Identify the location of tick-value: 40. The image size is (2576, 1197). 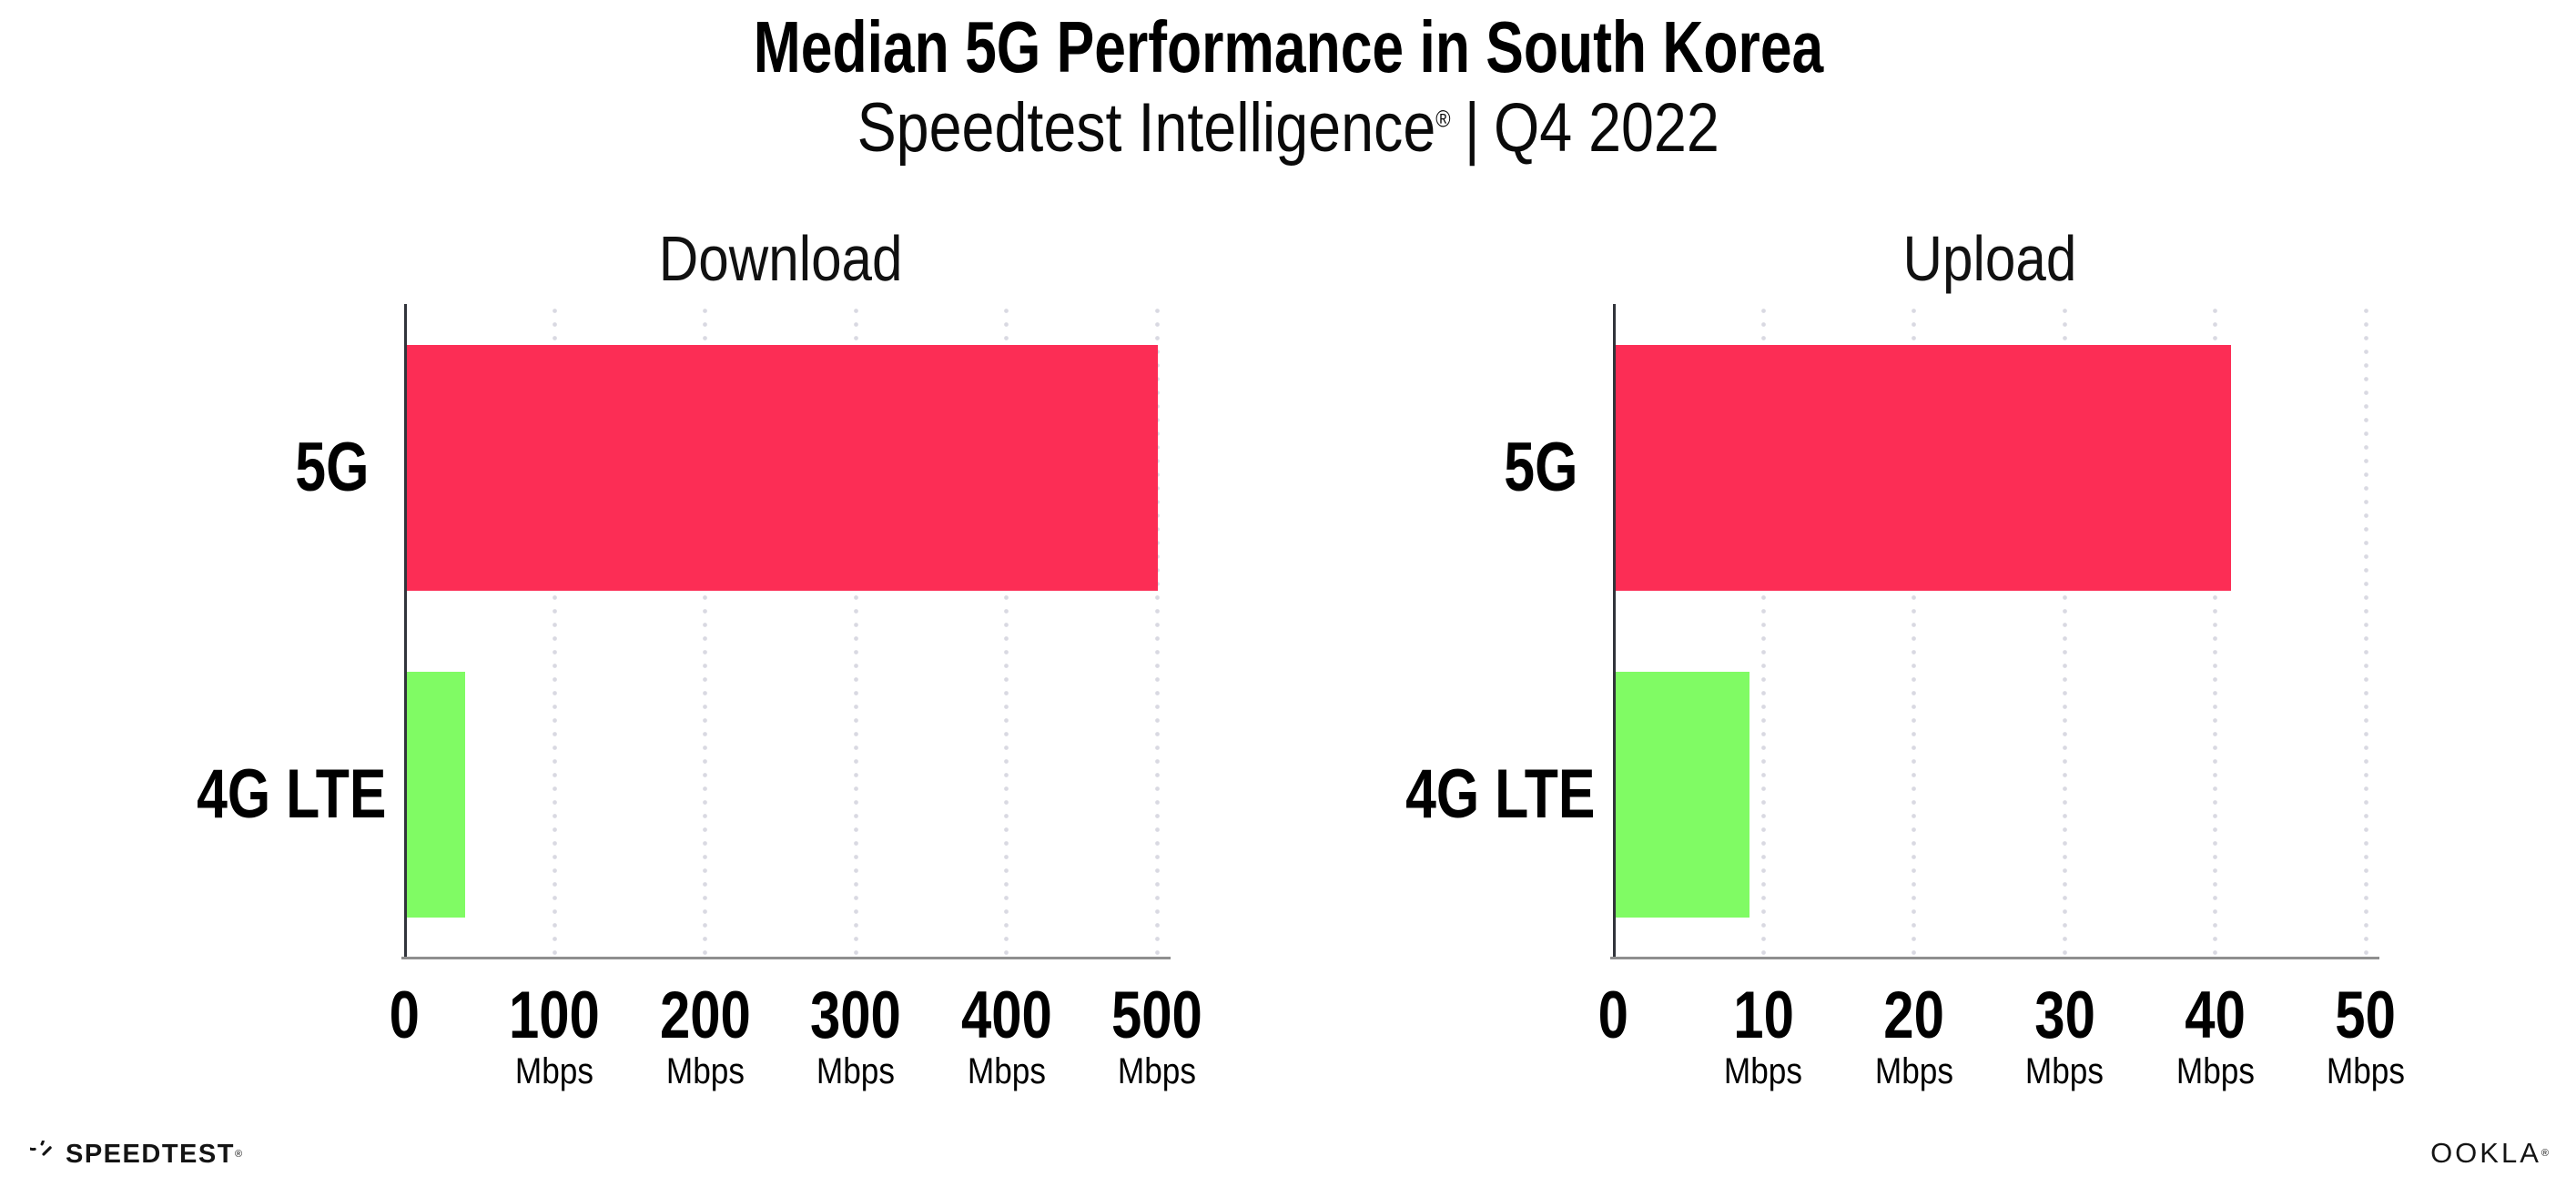
(2215, 1015).